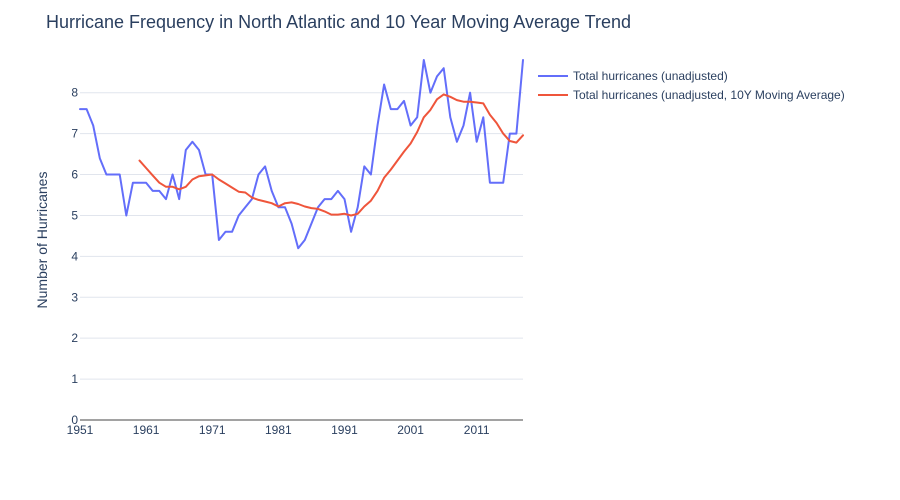  What do you see at coordinates (146, 430) in the screenshot?
I see `x-tick-label: 1961` at bounding box center [146, 430].